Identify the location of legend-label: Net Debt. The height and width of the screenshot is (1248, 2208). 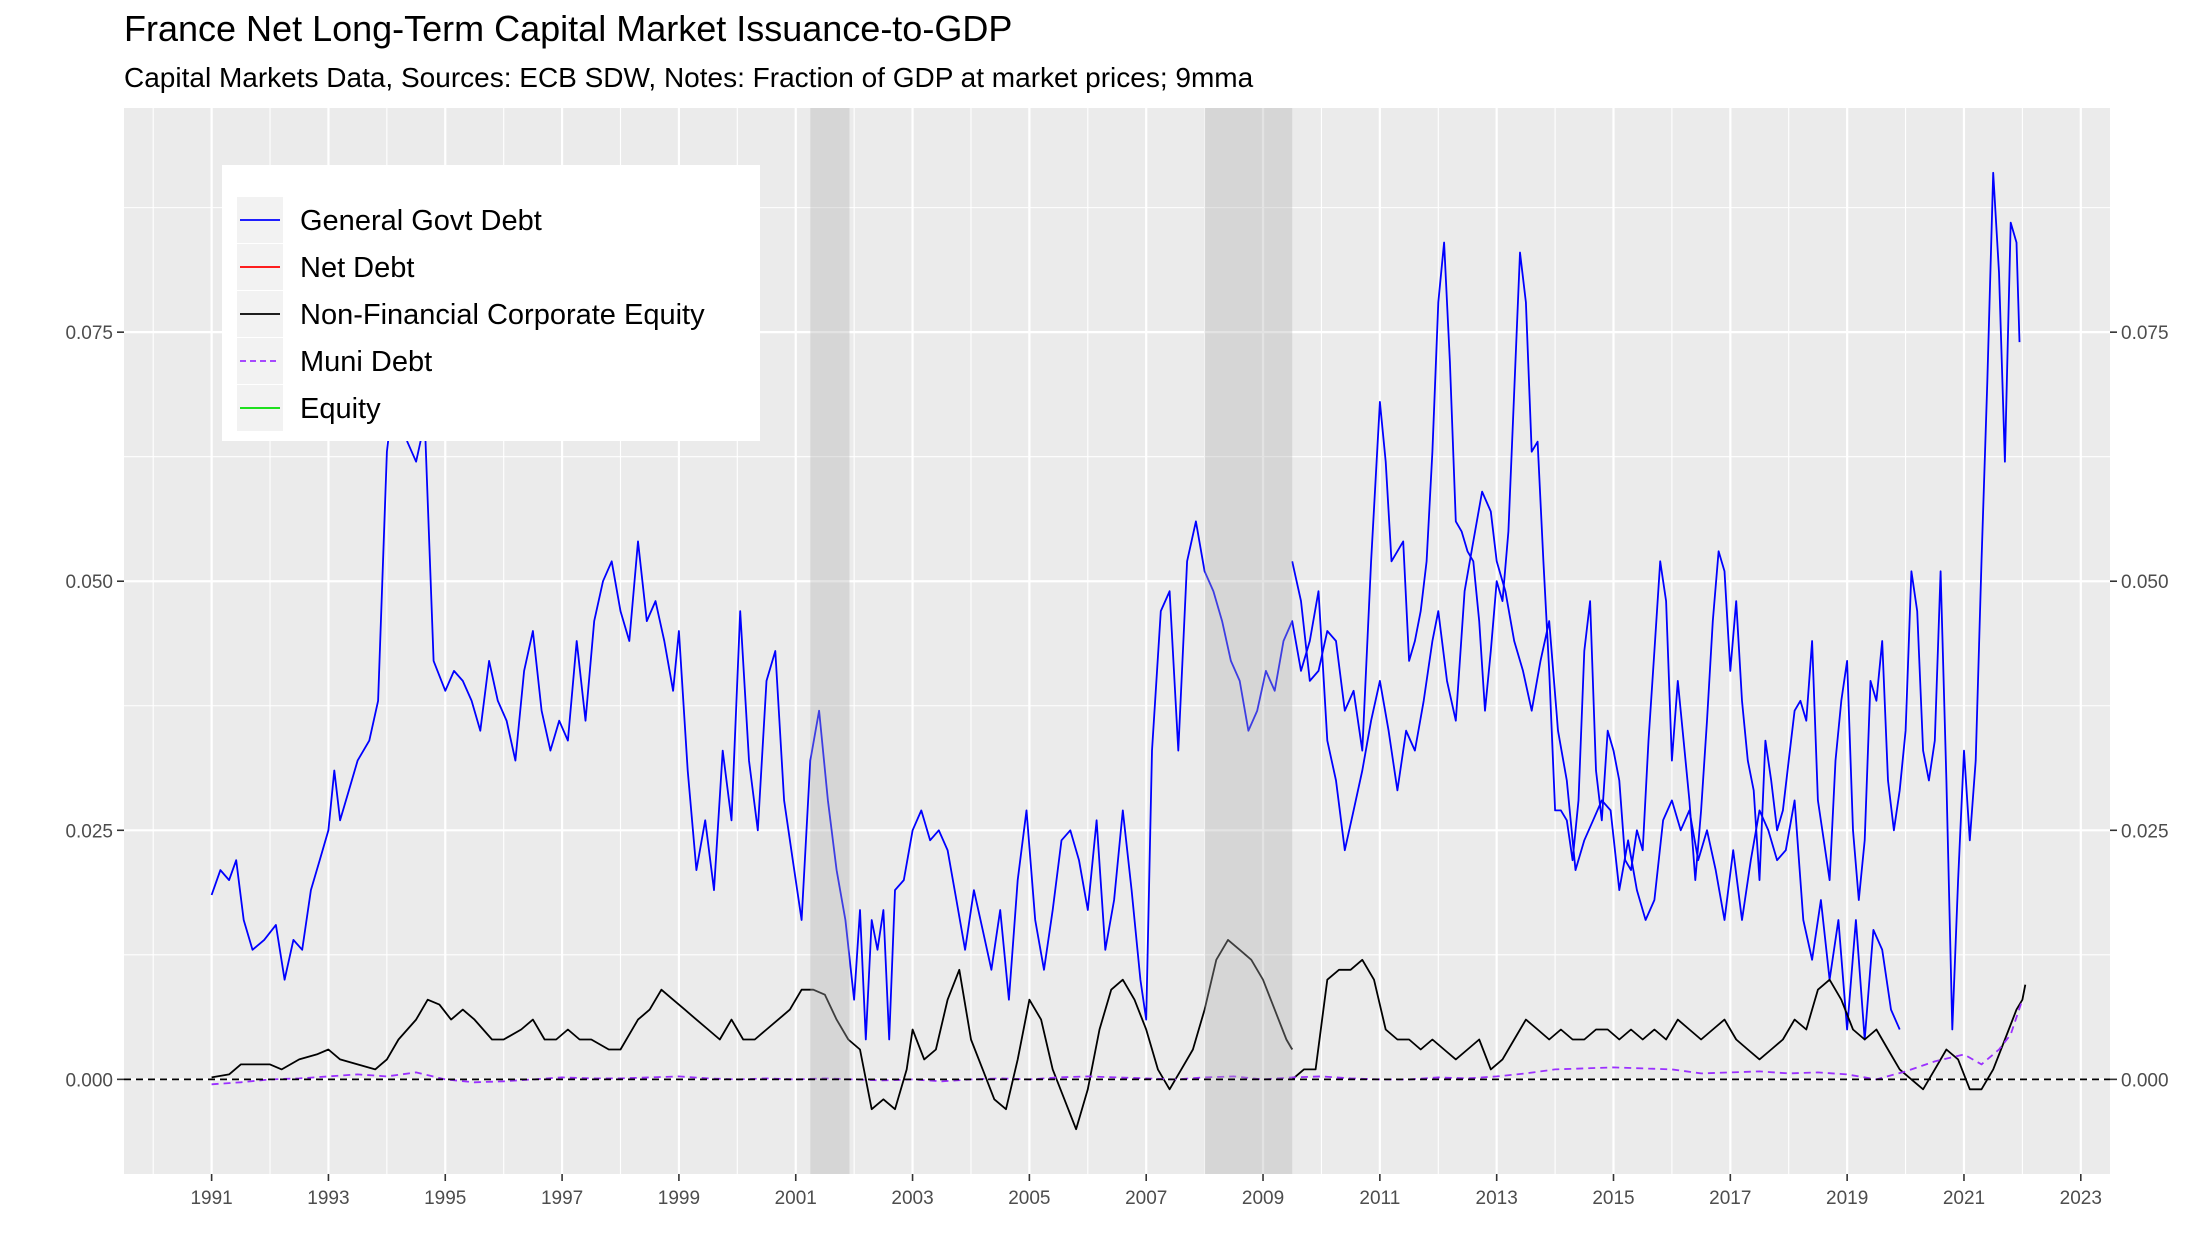
(357, 268).